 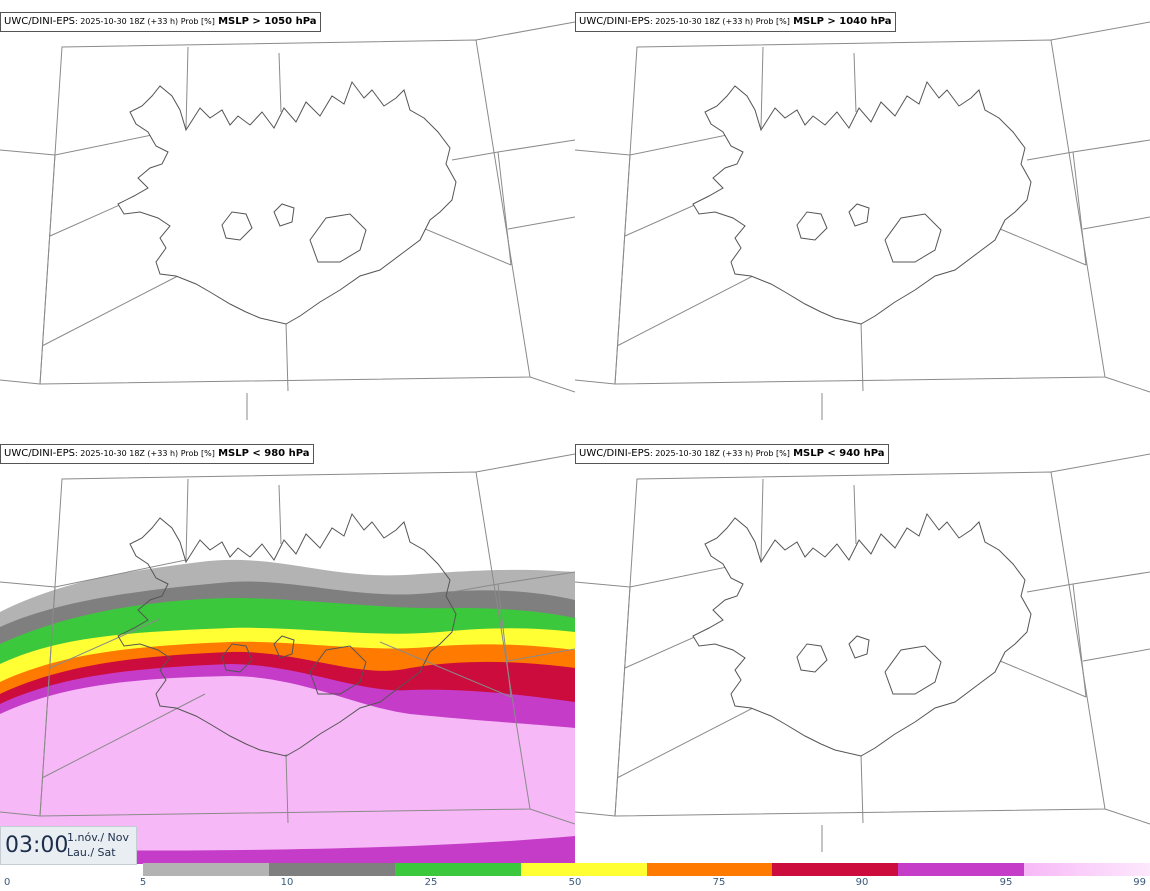 I want to click on color-bar-tick-label: 0, so click(x=7, y=882).